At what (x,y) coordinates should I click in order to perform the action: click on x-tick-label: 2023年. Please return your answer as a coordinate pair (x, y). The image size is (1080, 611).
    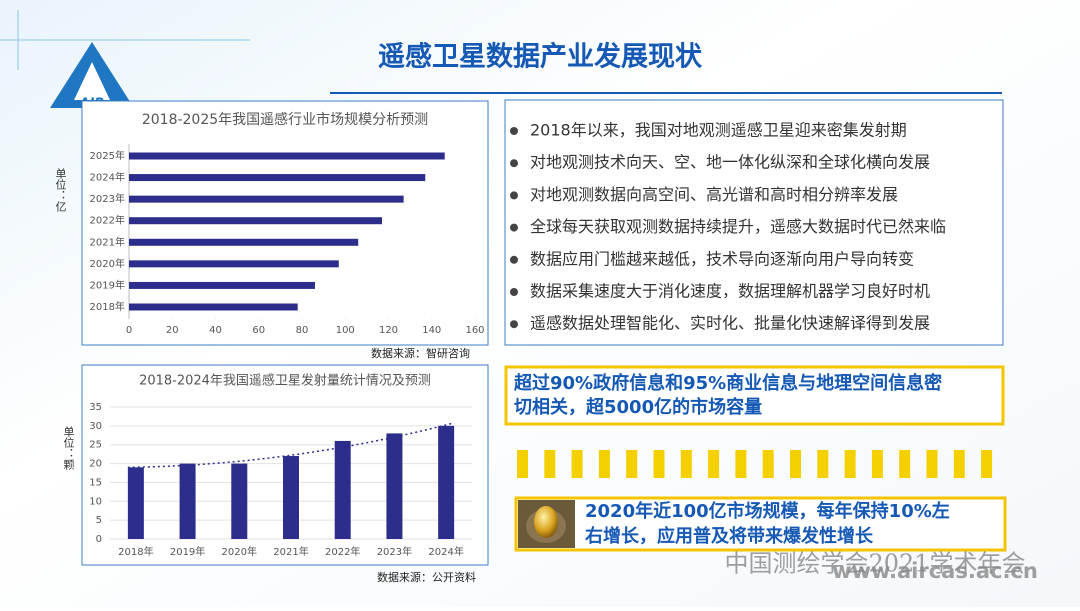
    Looking at the image, I should click on (394, 551).